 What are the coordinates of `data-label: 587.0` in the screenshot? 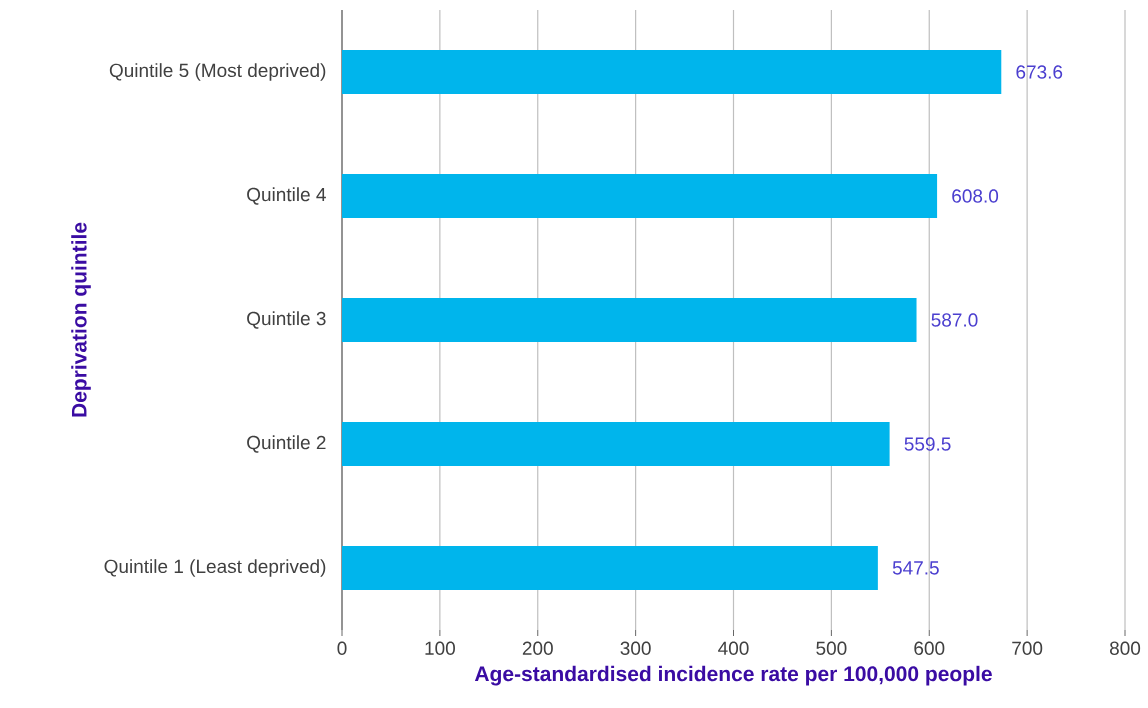 It's located at (954, 320).